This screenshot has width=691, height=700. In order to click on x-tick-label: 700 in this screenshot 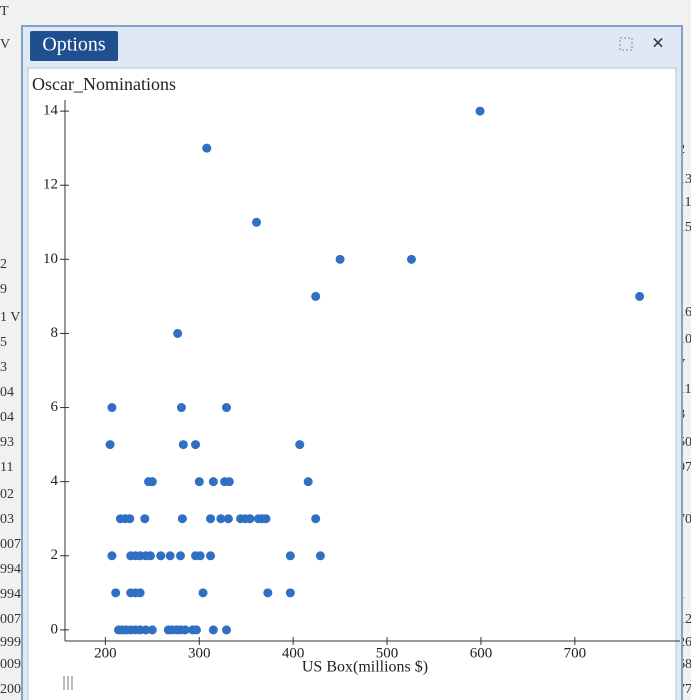, I will do `click(575, 653)`.